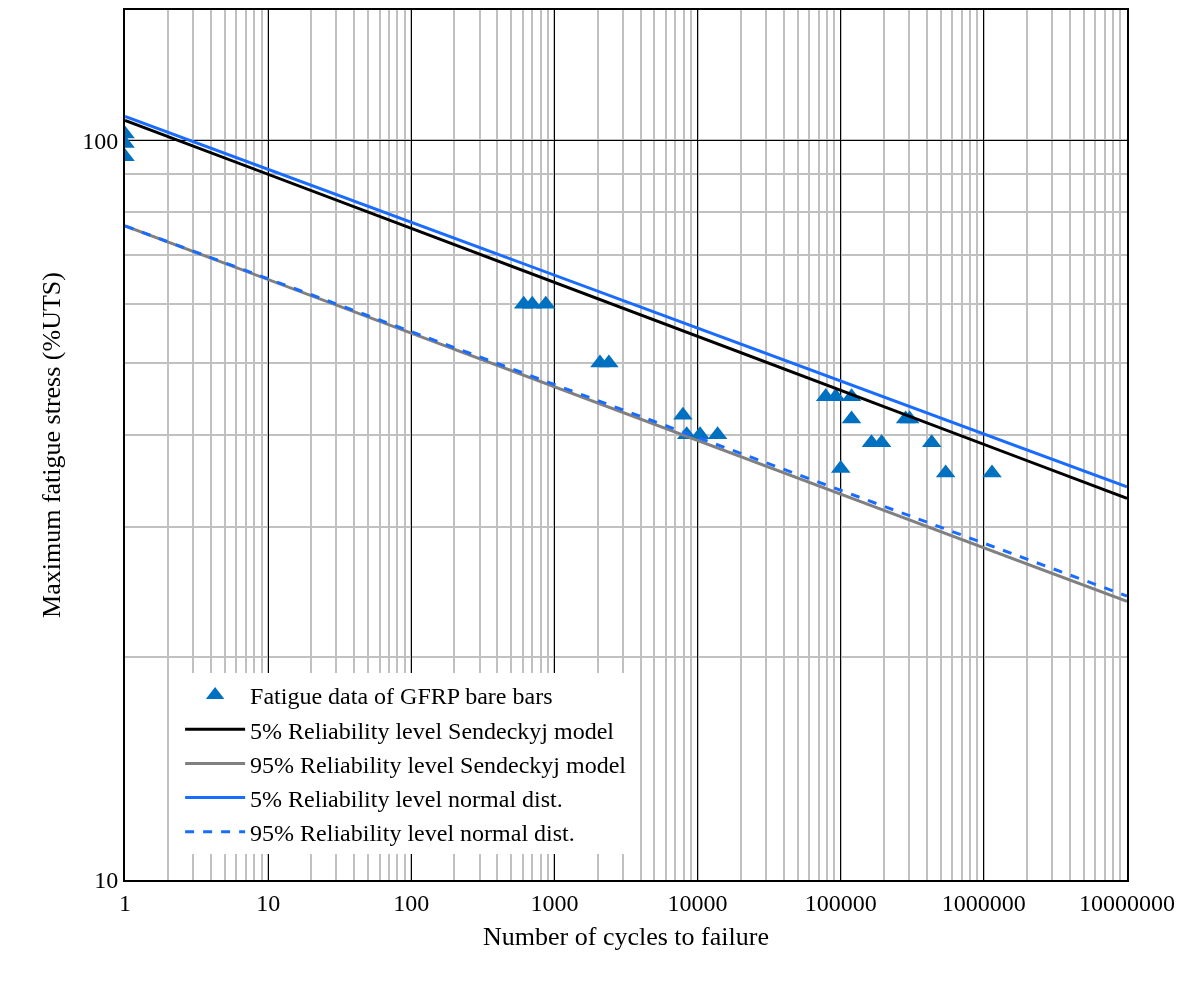 This screenshot has width=1198, height=982. Describe the element at coordinates (840, 902) in the screenshot. I see `x-tick-label: 100000` at that location.